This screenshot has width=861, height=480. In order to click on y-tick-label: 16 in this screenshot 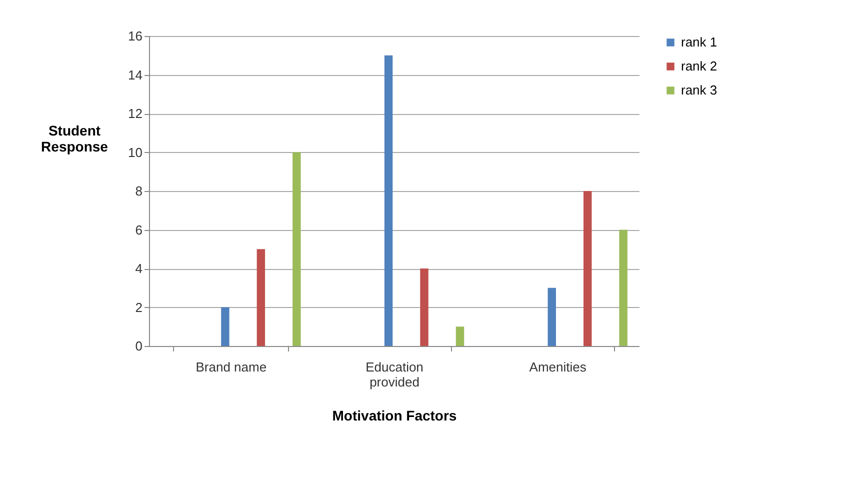, I will do `click(135, 36)`.